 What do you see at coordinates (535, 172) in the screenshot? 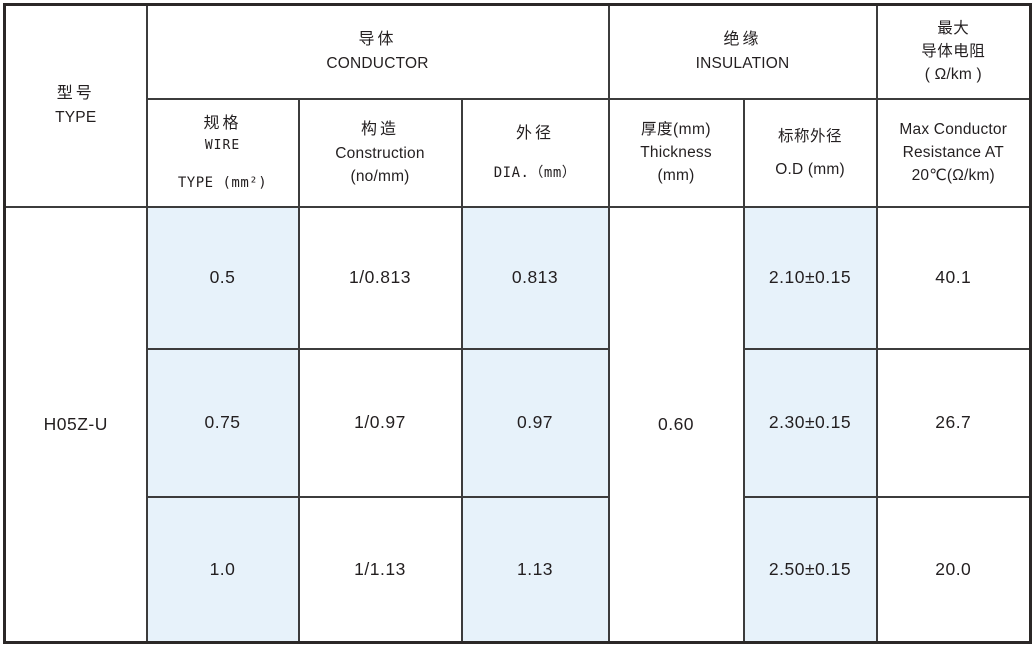
I see `dia-subheader-en: DIA.（mm）` at bounding box center [535, 172].